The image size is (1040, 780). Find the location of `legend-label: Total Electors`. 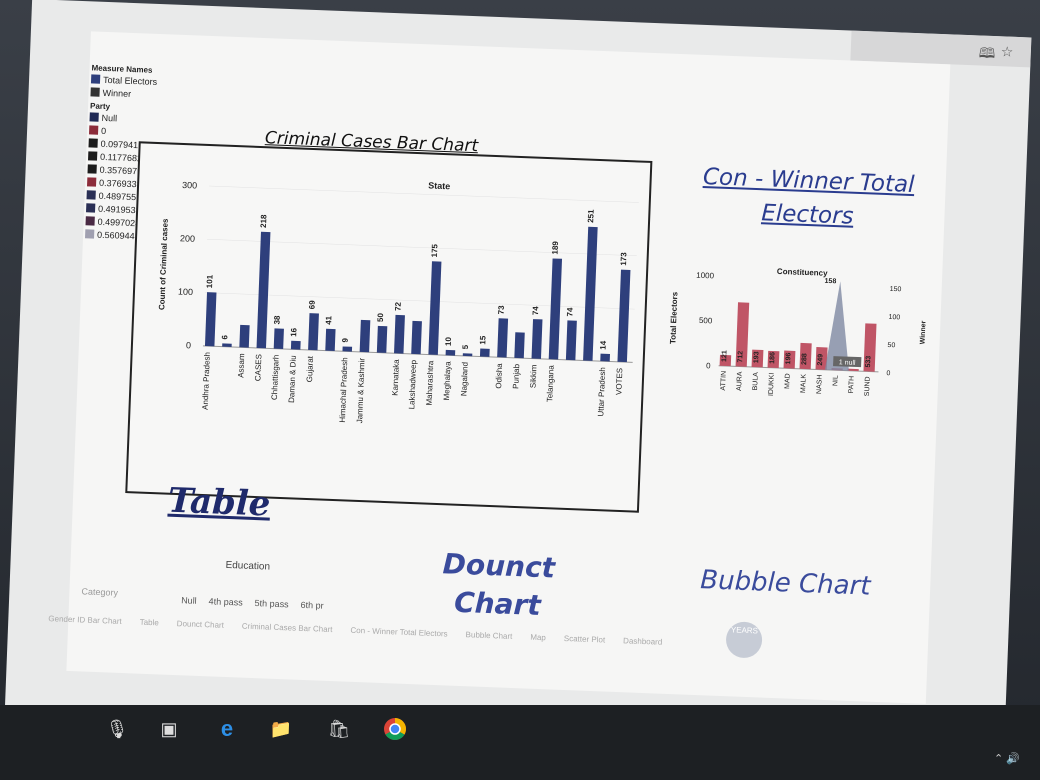

legend-label: Total Electors is located at coordinates (130, 80).